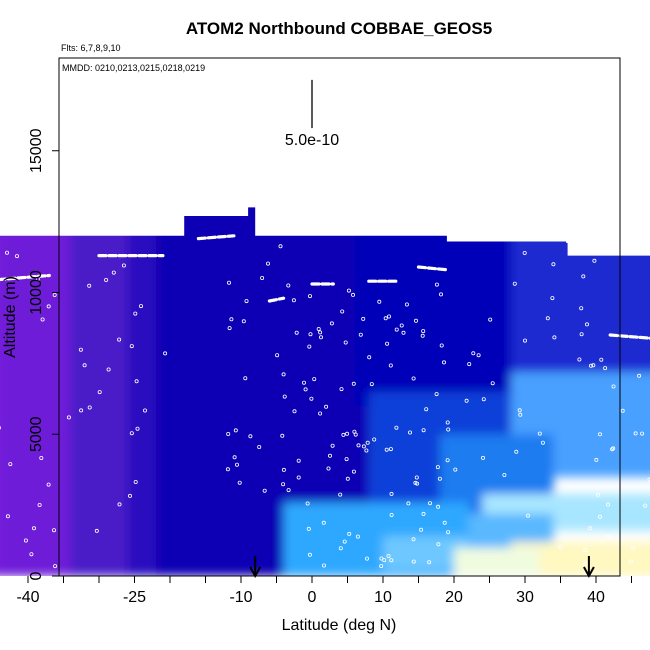 This screenshot has width=650, height=650. I want to click on y-tick-label: 0, so click(36, 575).